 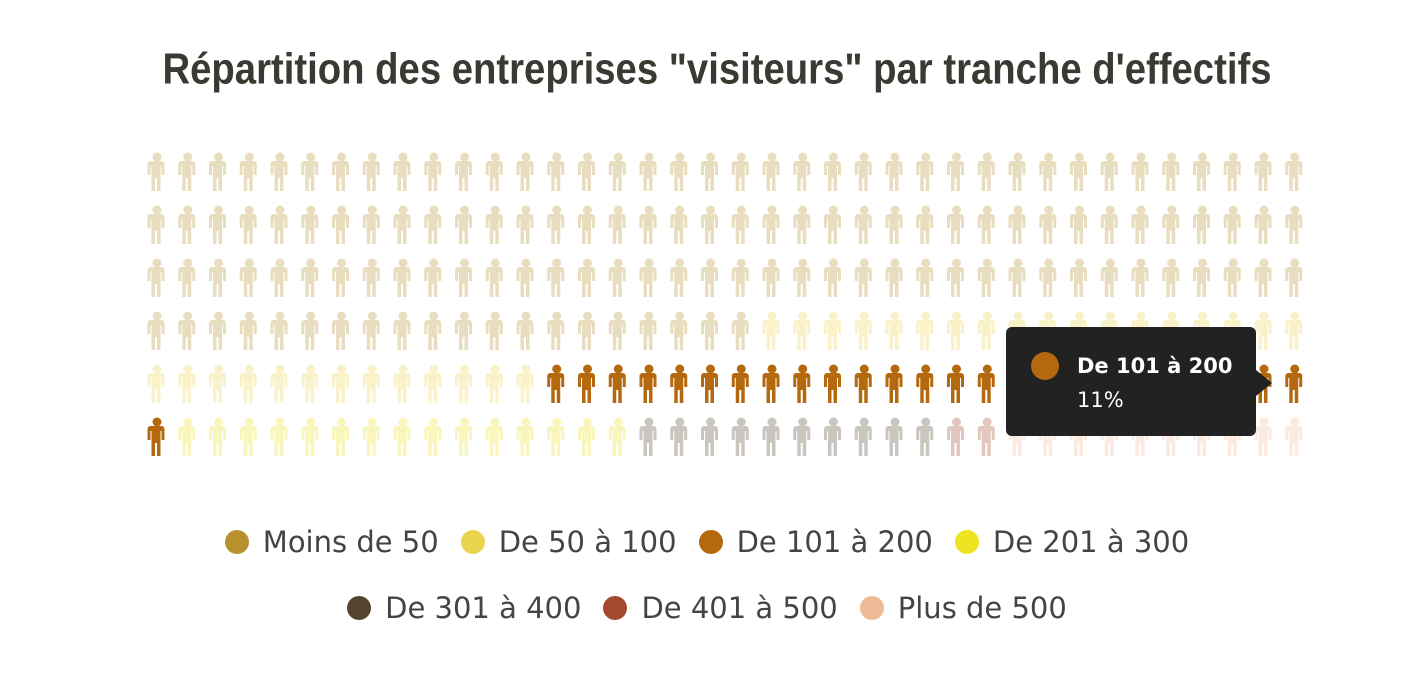 I want to click on legend-item: De 301 à 400, so click(x=464, y=608).